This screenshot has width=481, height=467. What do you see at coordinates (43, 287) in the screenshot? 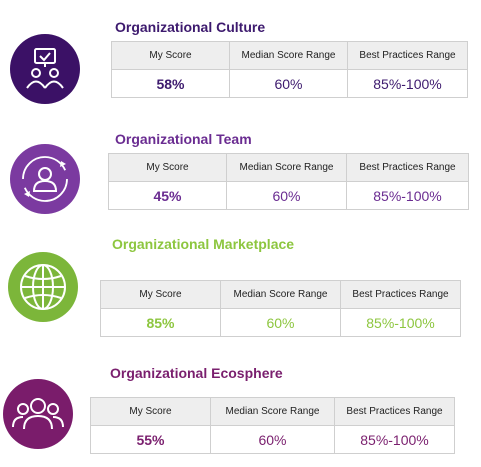
I see `globe-icon` at bounding box center [43, 287].